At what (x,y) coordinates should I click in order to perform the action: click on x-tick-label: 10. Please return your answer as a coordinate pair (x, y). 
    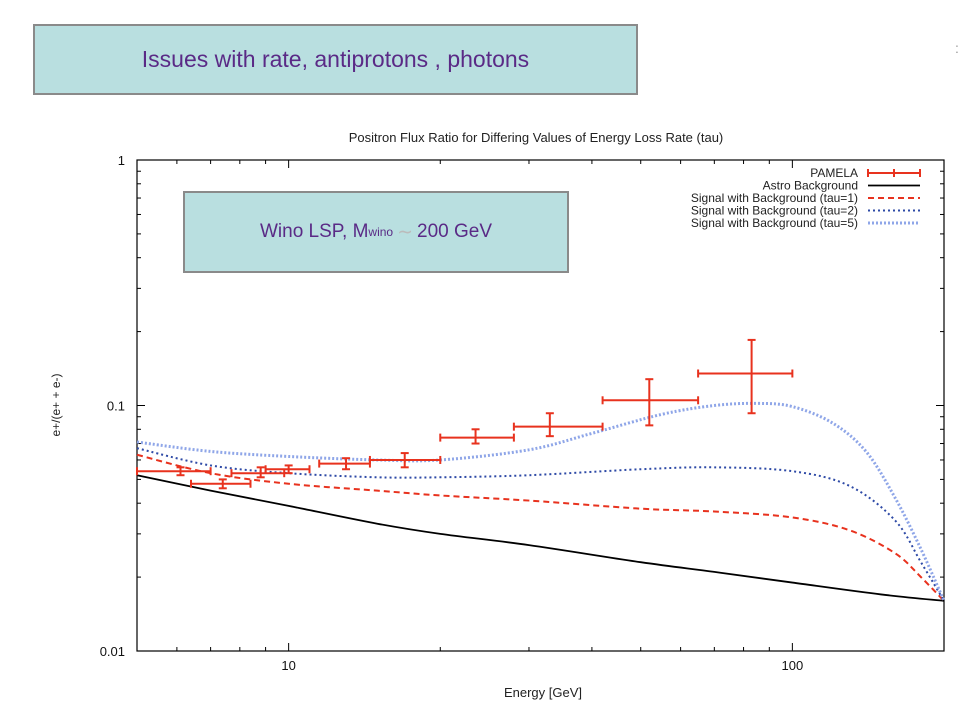
    Looking at the image, I should click on (288, 665).